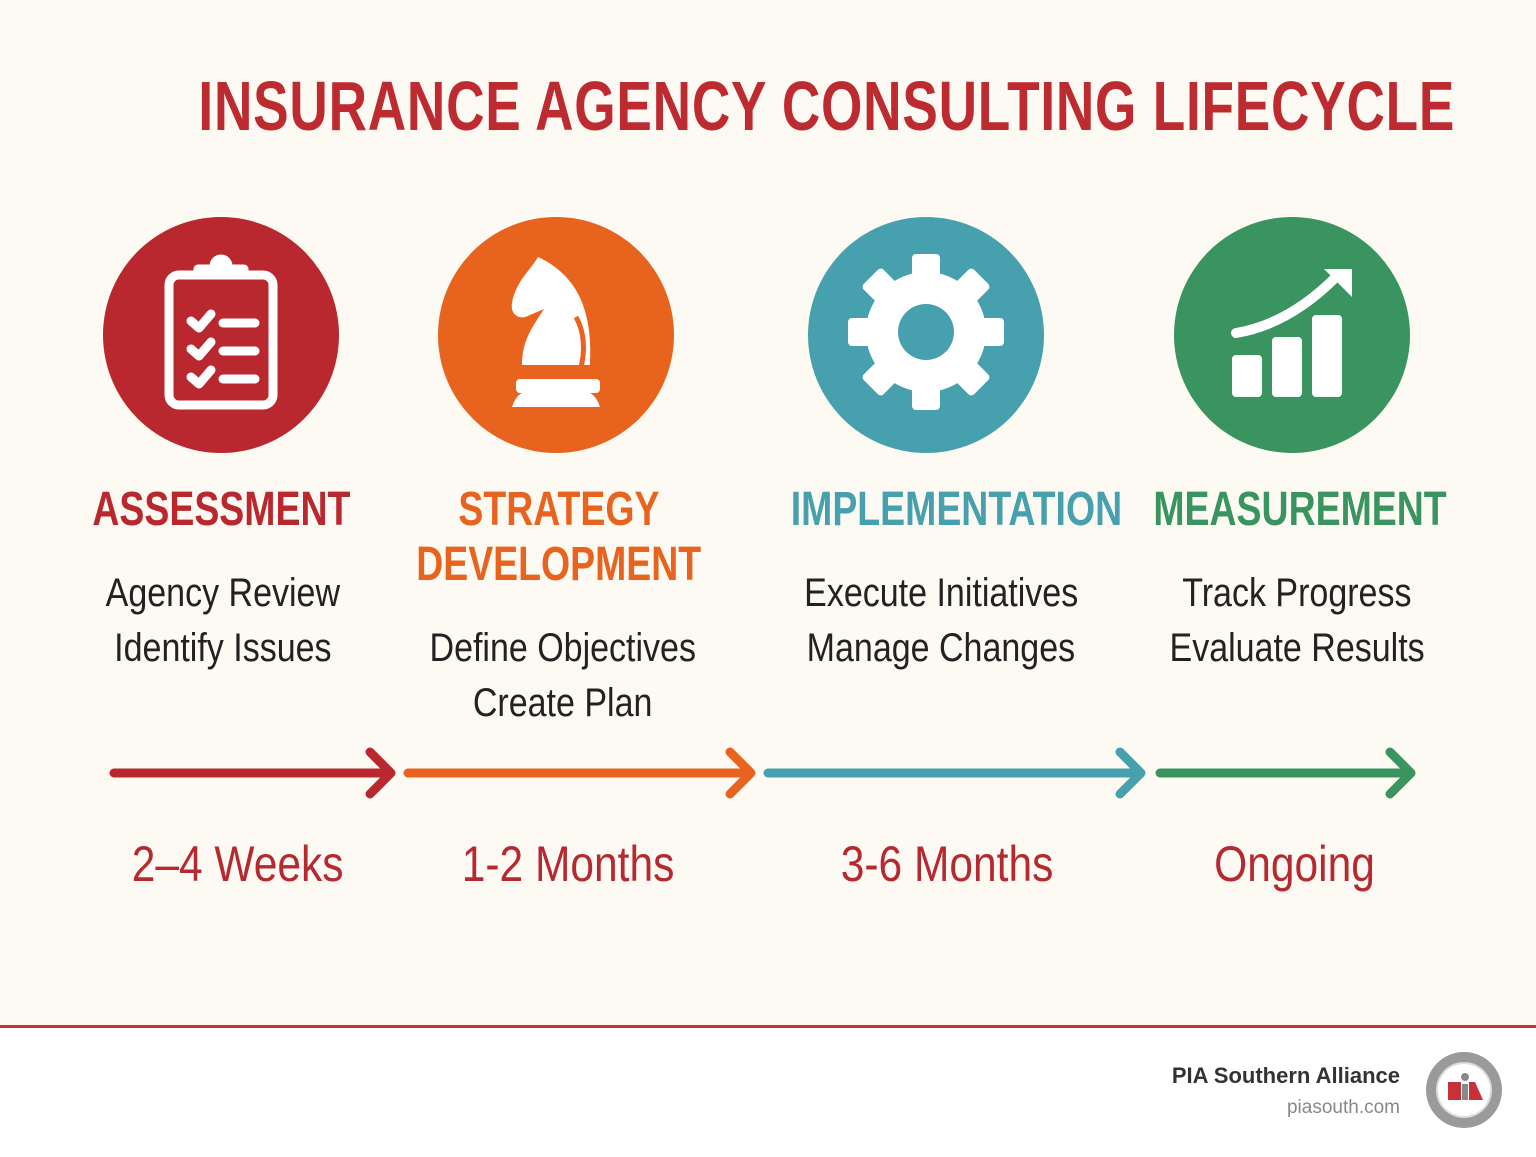 The width and height of the screenshot is (1536, 1157). I want to click on page-title: INSURANCE AGENCY CONSULTING LIFECYCLE, so click(827, 106).